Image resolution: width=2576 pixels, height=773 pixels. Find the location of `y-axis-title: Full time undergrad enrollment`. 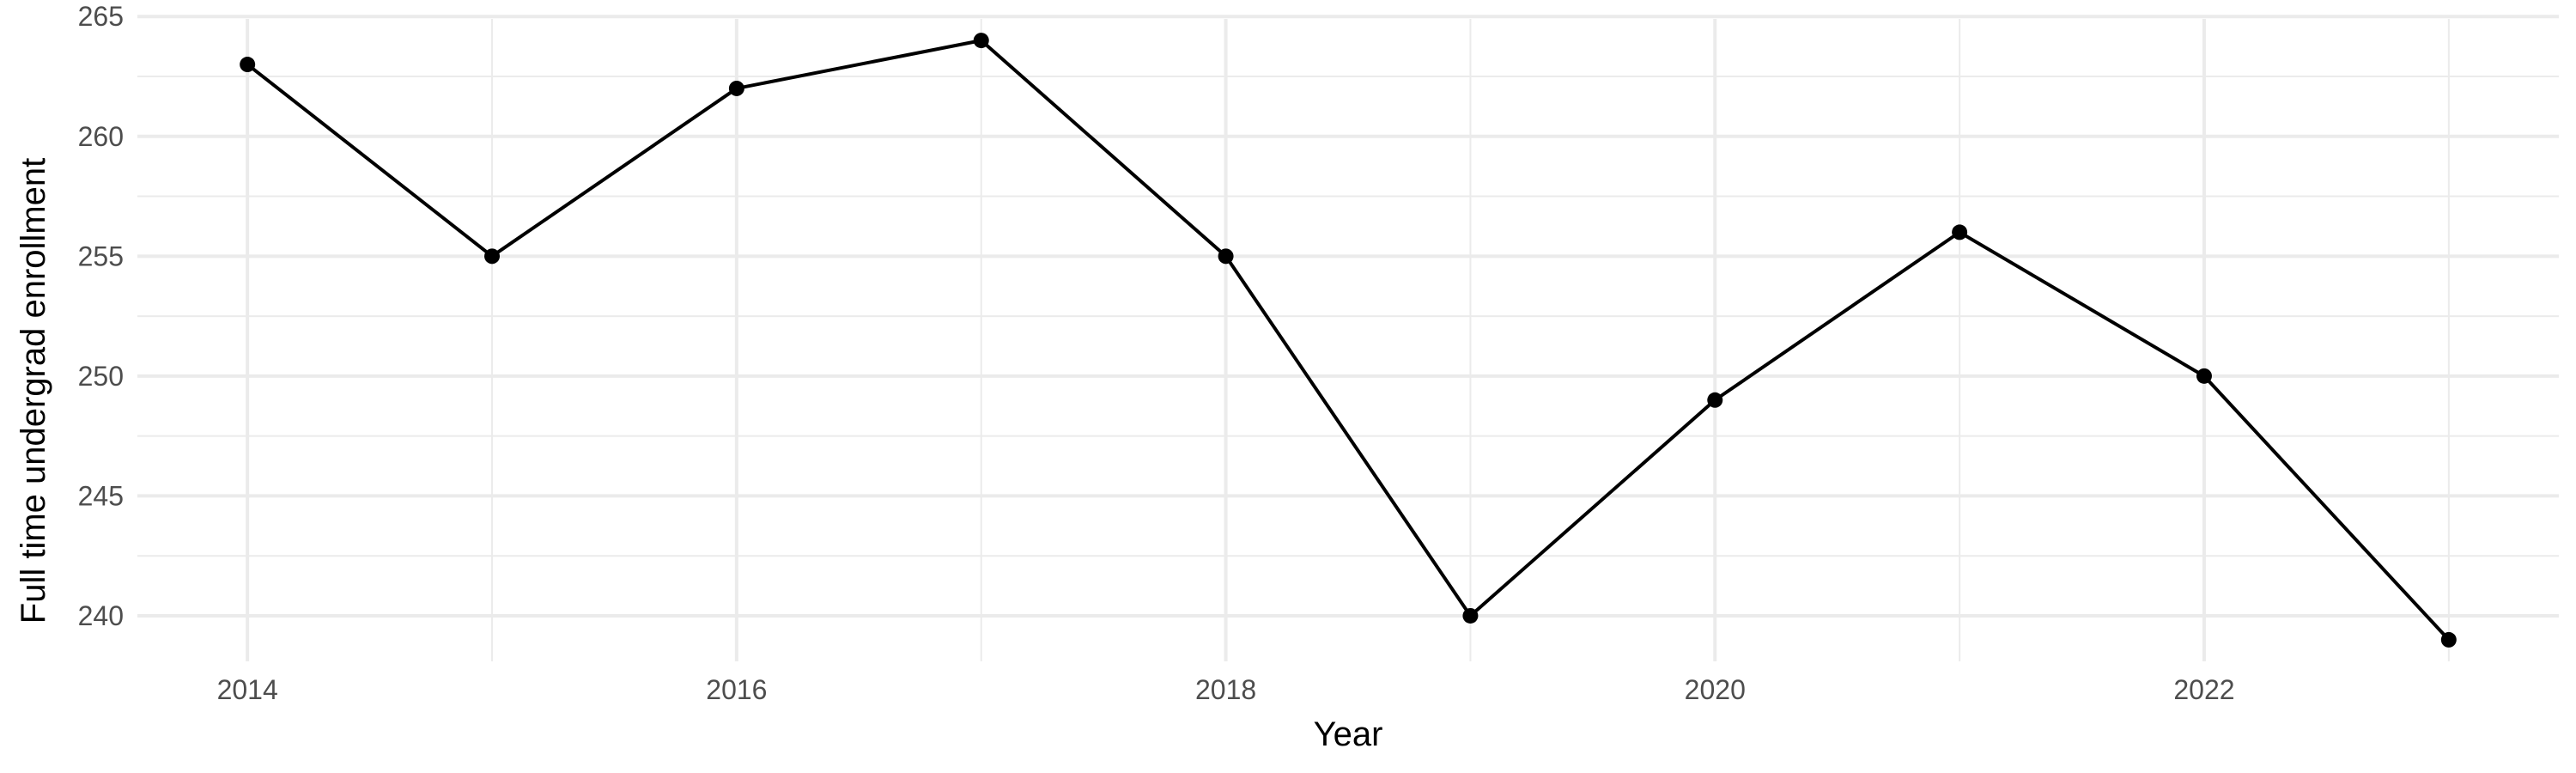

y-axis-title: Full time undergrad enrollment is located at coordinates (33, 391).